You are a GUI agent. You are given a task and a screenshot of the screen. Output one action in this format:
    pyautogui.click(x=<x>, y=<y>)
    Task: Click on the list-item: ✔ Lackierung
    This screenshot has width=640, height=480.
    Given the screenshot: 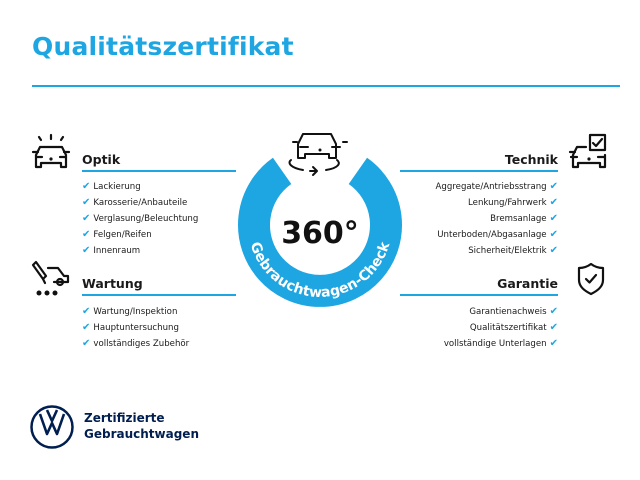 What is the action you would take?
    pyautogui.click(x=111, y=186)
    